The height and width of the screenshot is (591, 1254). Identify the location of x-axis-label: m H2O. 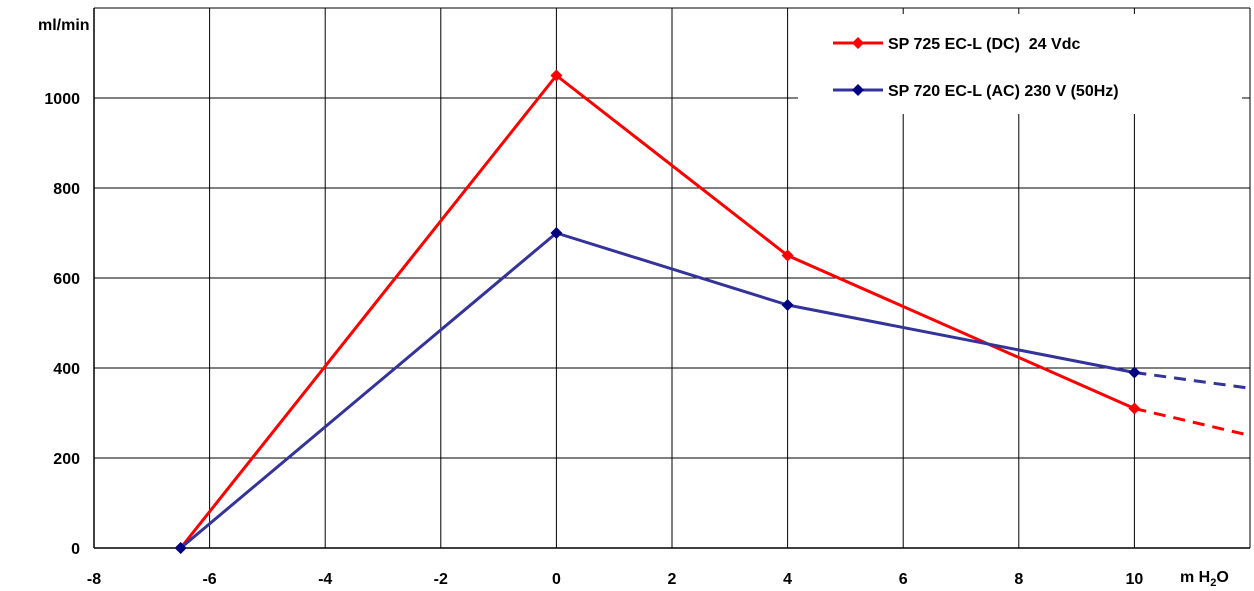
(1204, 579).